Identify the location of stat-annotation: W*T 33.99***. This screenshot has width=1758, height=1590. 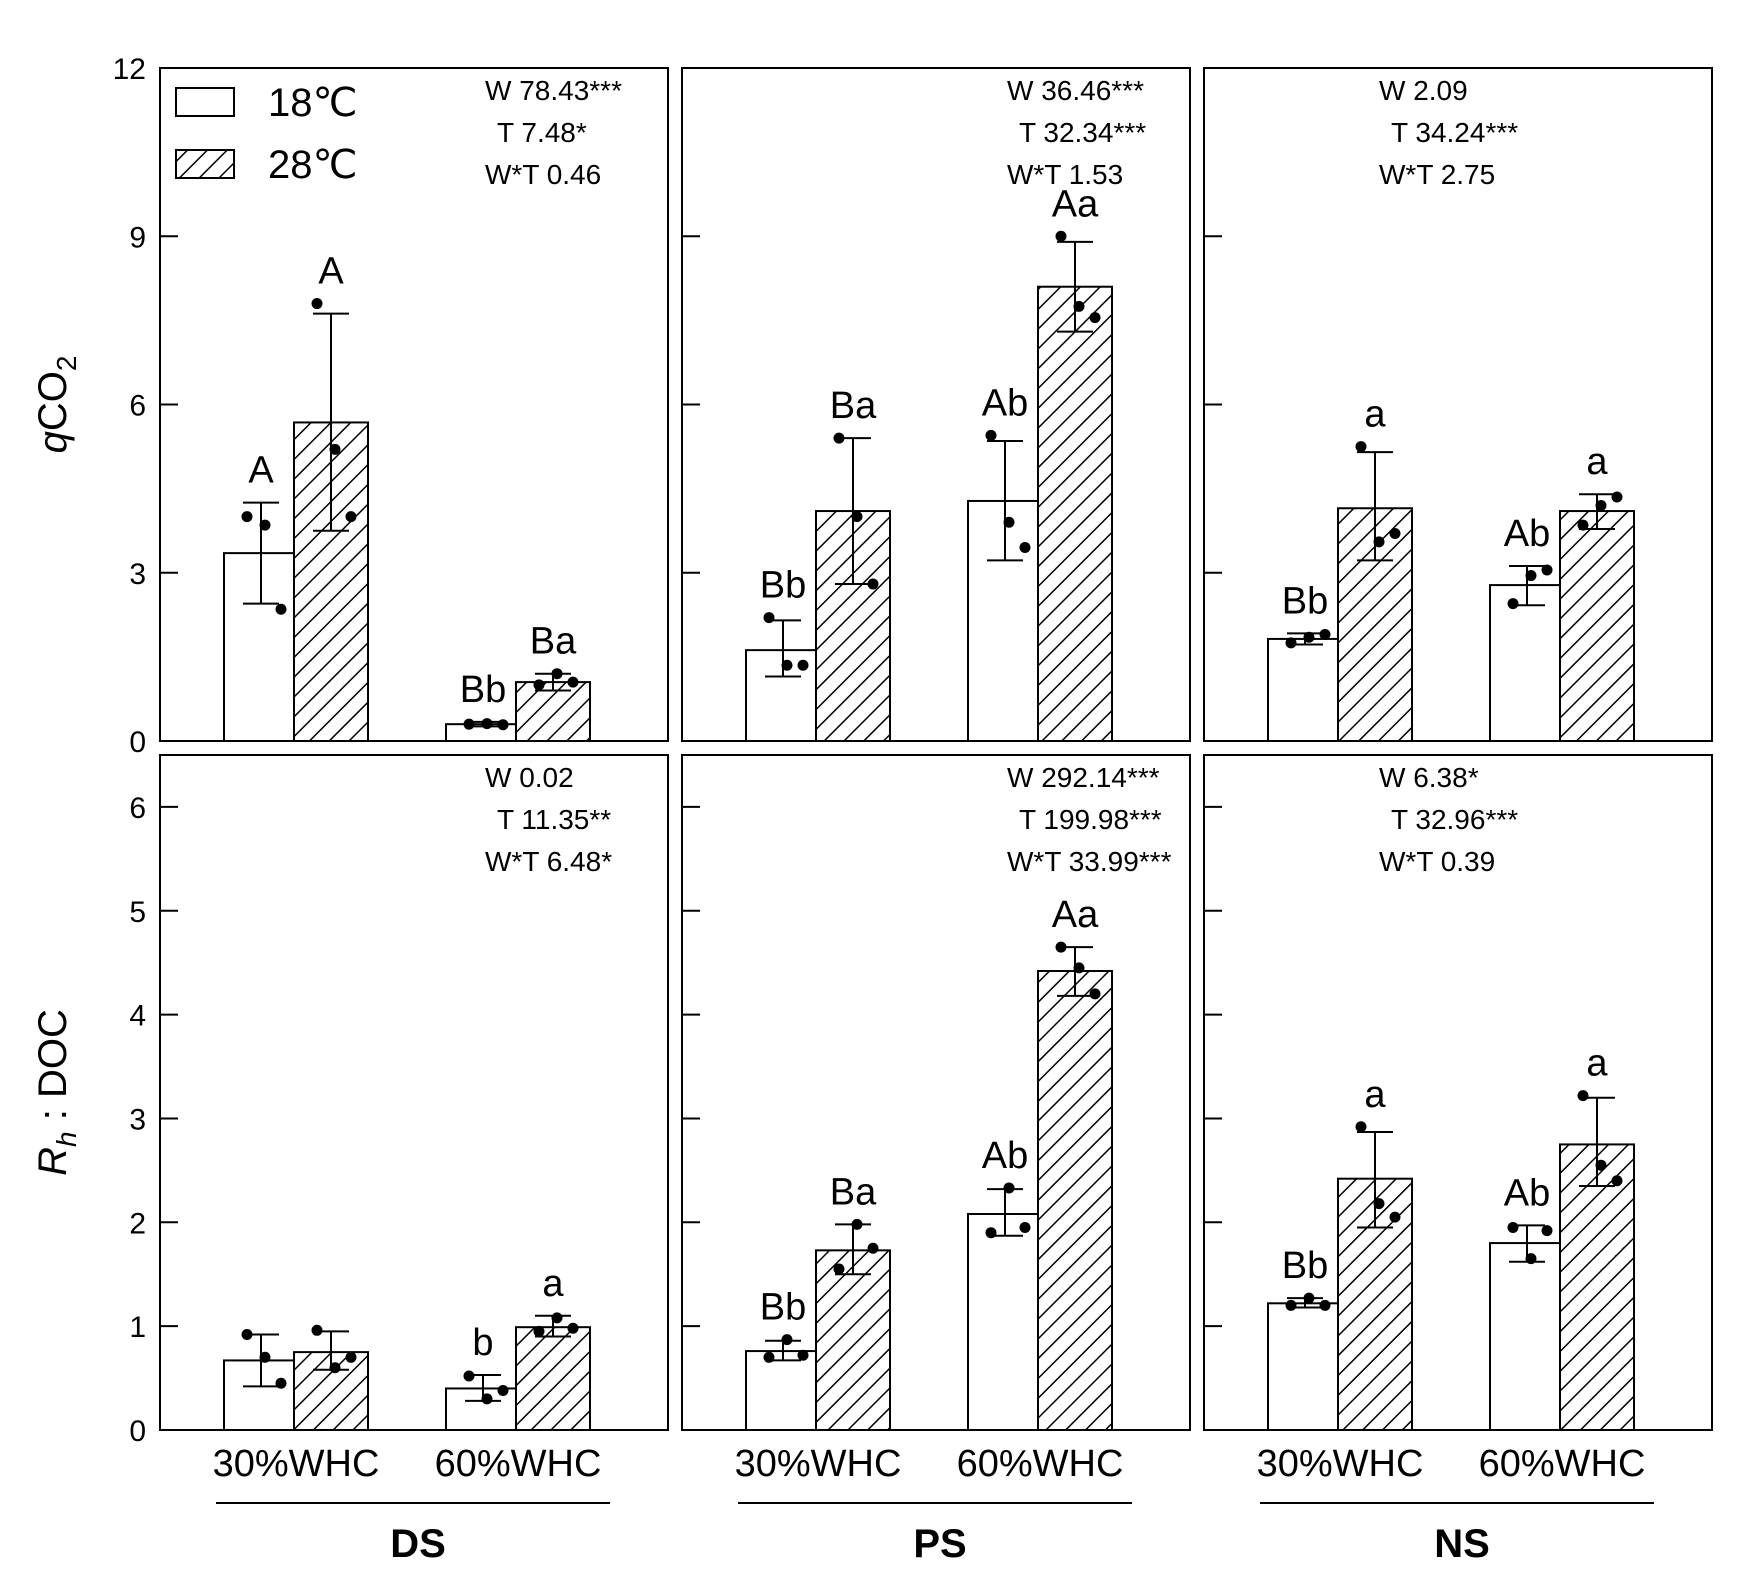
(1089, 861).